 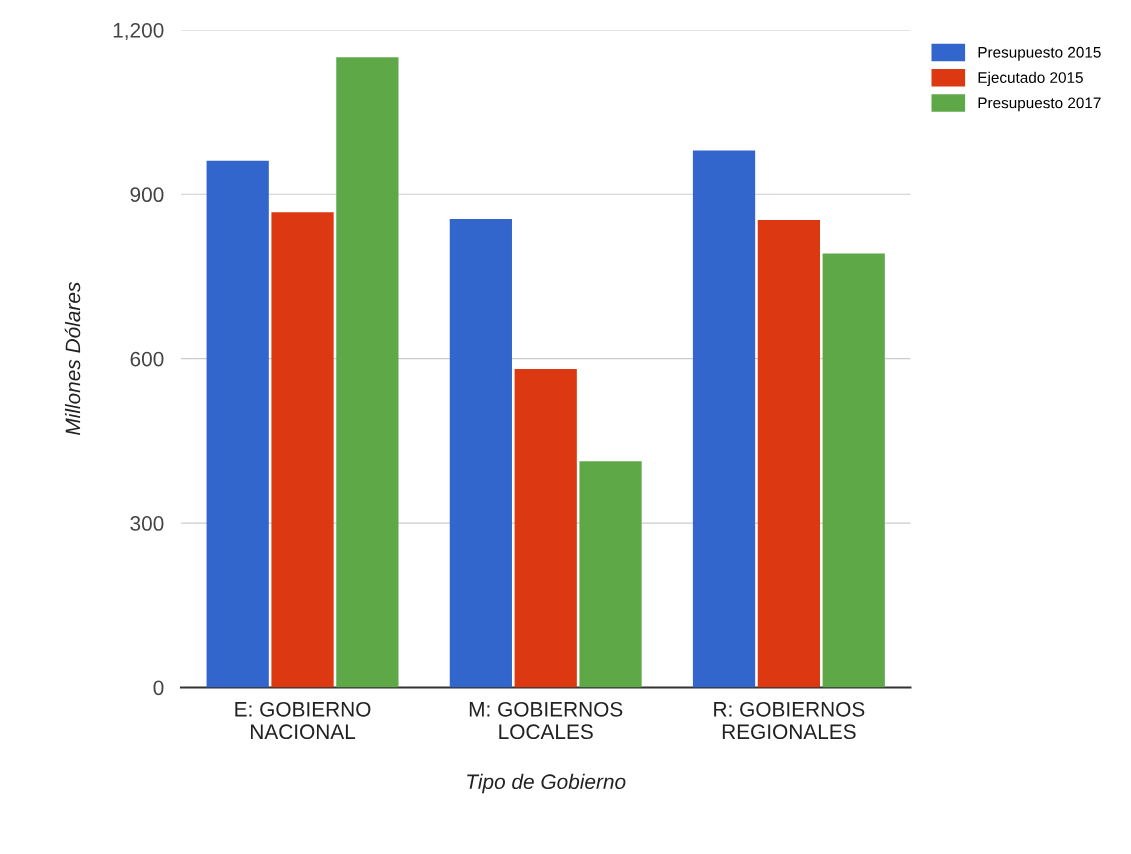 I want to click on y-tick-label: 300, so click(x=147, y=523).